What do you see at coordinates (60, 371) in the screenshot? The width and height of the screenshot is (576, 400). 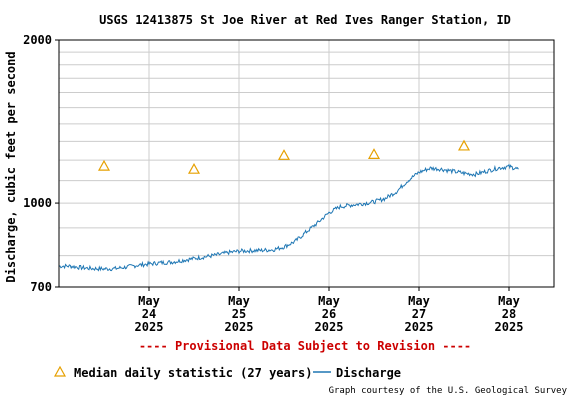 I see `triangle-icon` at bounding box center [60, 371].